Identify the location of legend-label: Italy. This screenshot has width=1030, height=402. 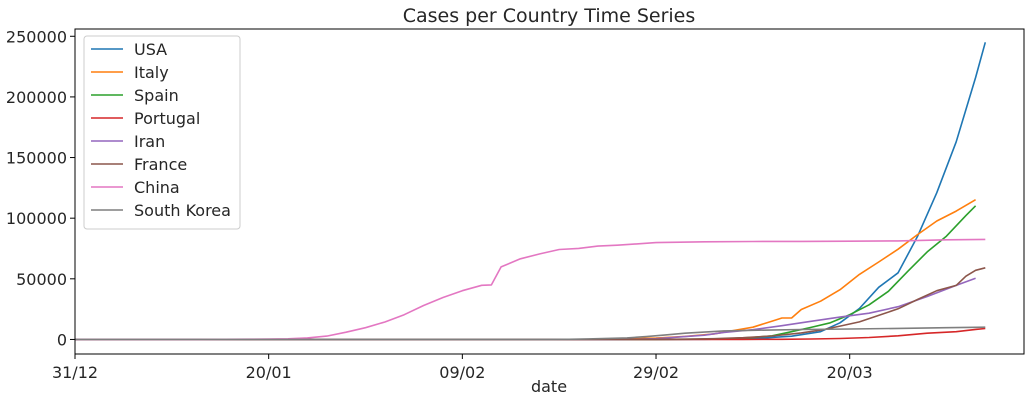
(151, 72).